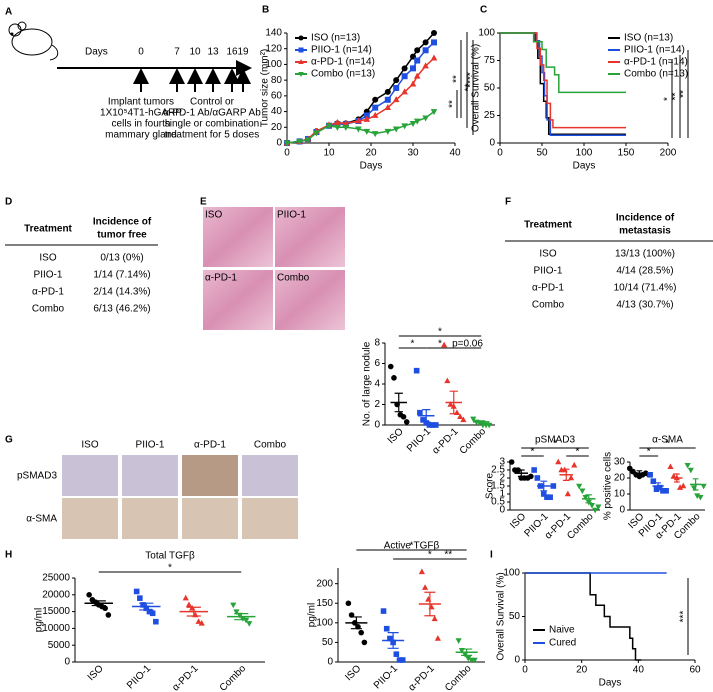  Describe the element at coordinates (644, 305) in the screenshot. I see `table-cell: 4/13 (30.7%)` at that location.